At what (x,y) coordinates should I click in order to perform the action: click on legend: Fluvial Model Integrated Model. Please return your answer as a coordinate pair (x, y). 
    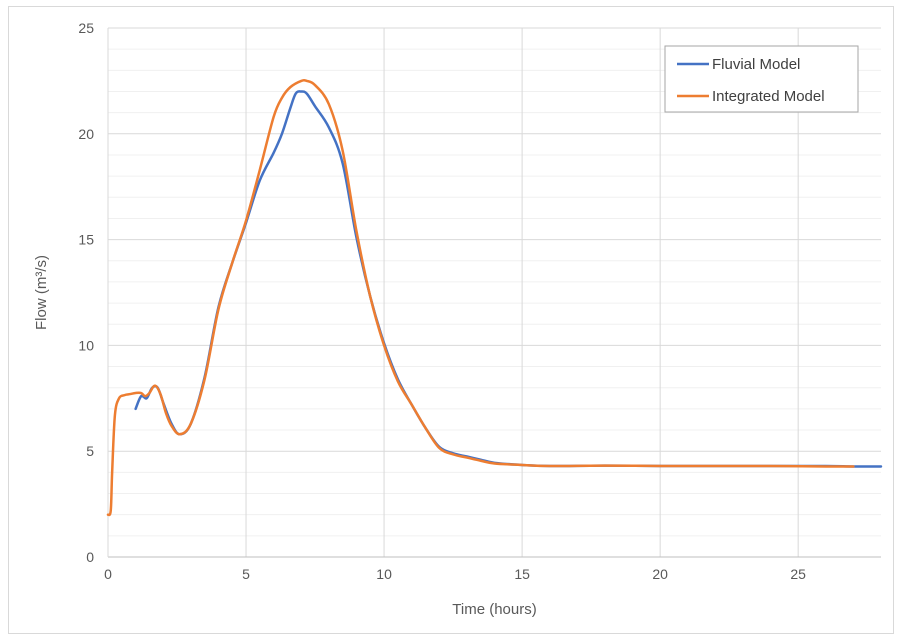
    Looking at the image, I should click on (761, 79).